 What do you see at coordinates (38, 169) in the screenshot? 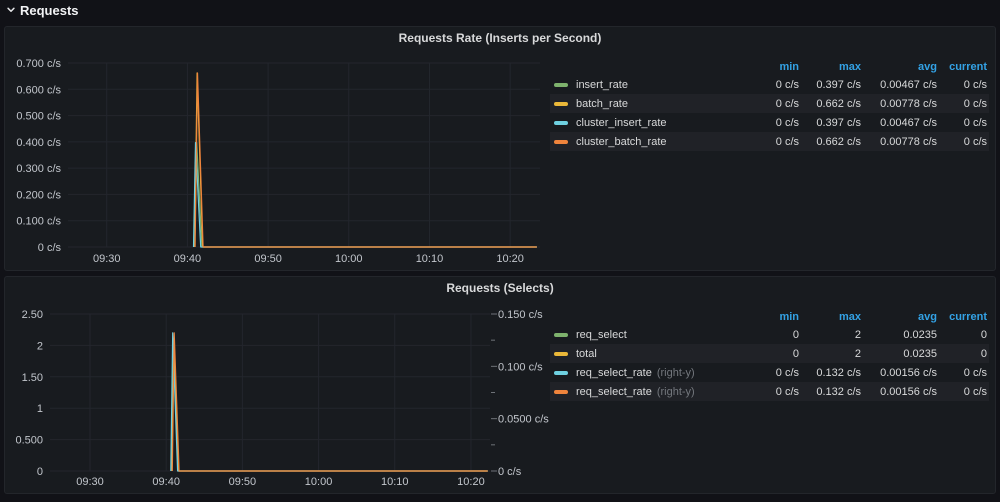
I see `y-tick-label: 0.300 c/s` at bounding box center [38, 169].